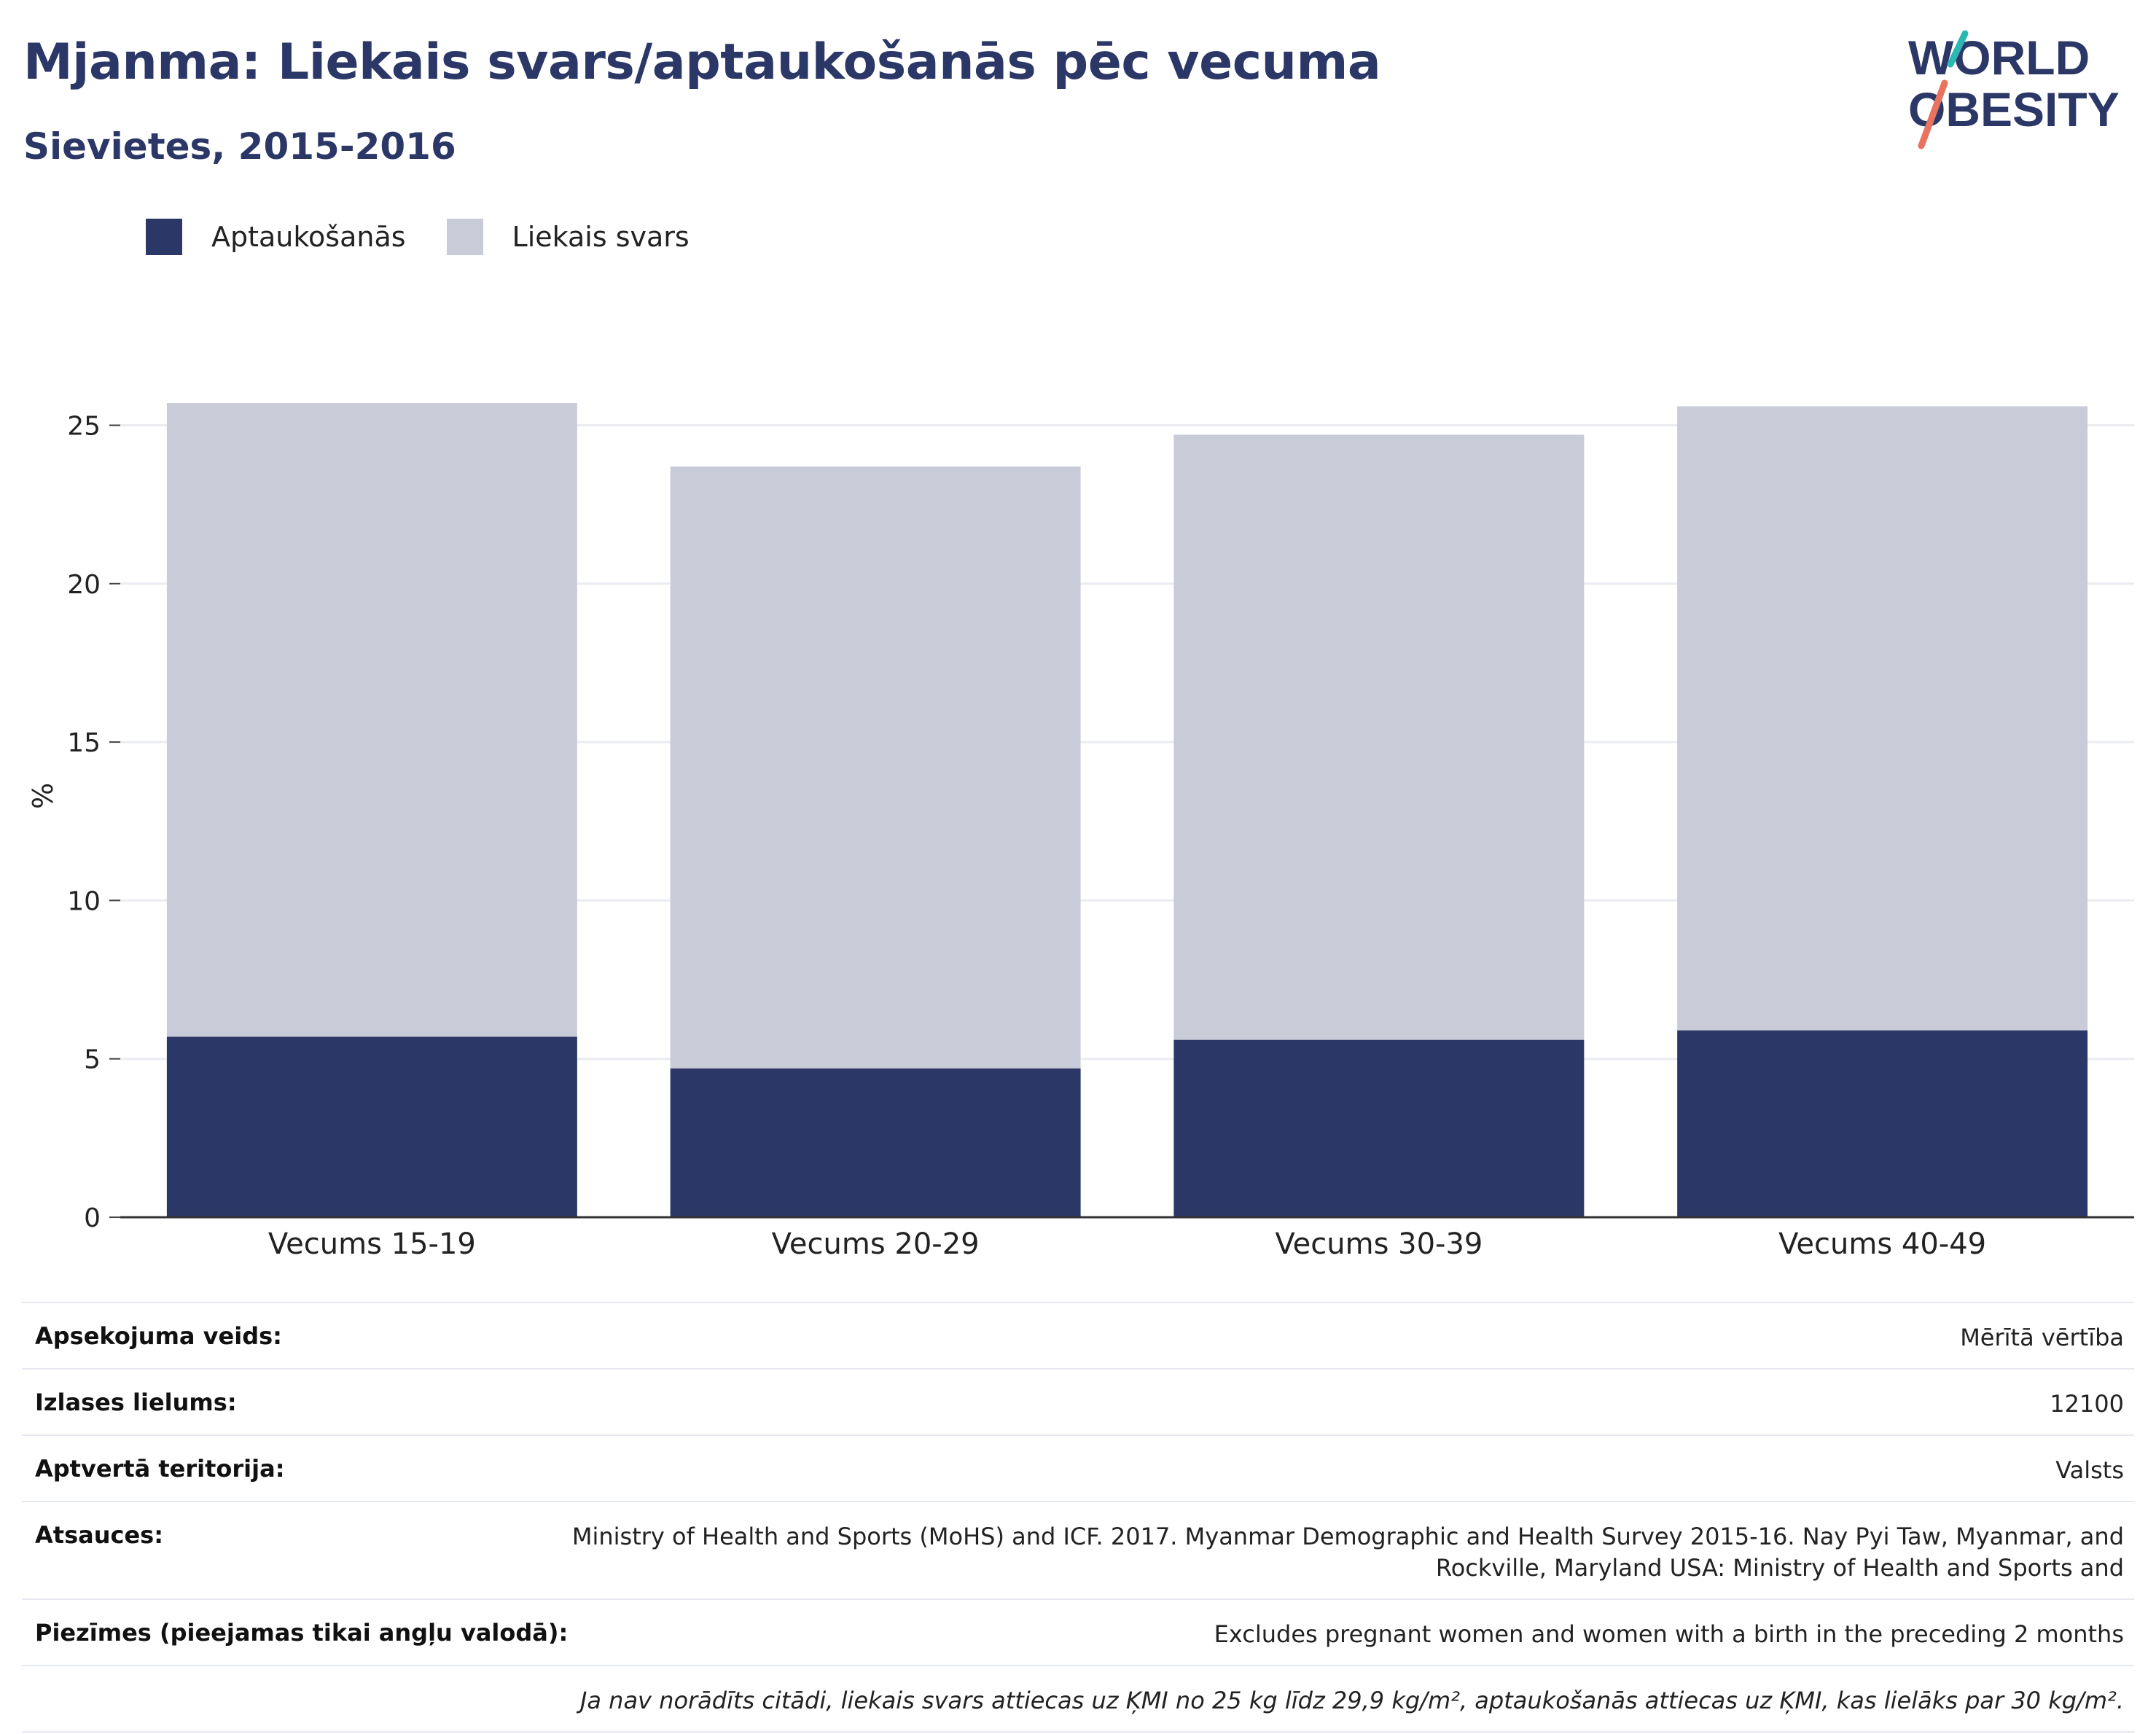  Describe the element at coordinates (372, 1244) in the screenshot. I see `x-tick-label: Vecums 15-19` at that location.